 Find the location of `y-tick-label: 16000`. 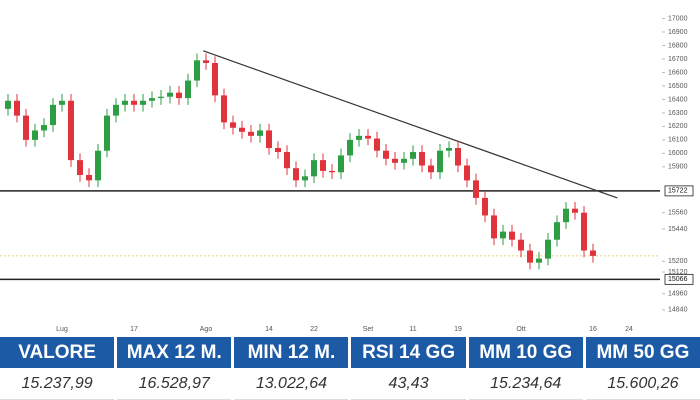

y-tick-label: 16000 is located at coordinates (678, 153).